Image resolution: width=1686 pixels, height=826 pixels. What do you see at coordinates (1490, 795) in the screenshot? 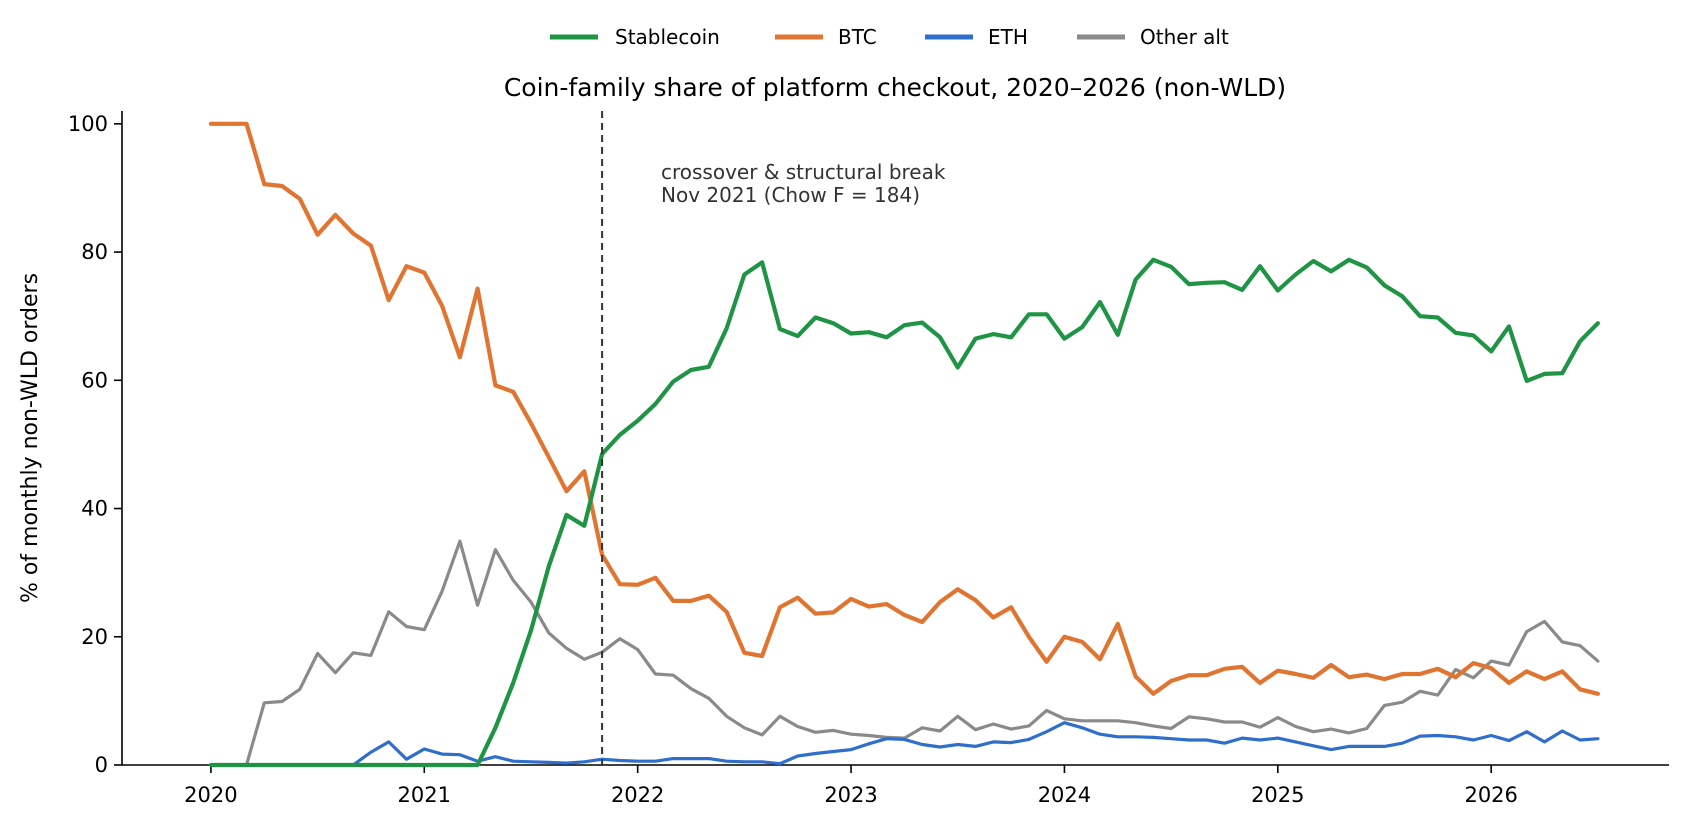
I see `x-tick-label: 2026` at bounding box center [1490, 795].